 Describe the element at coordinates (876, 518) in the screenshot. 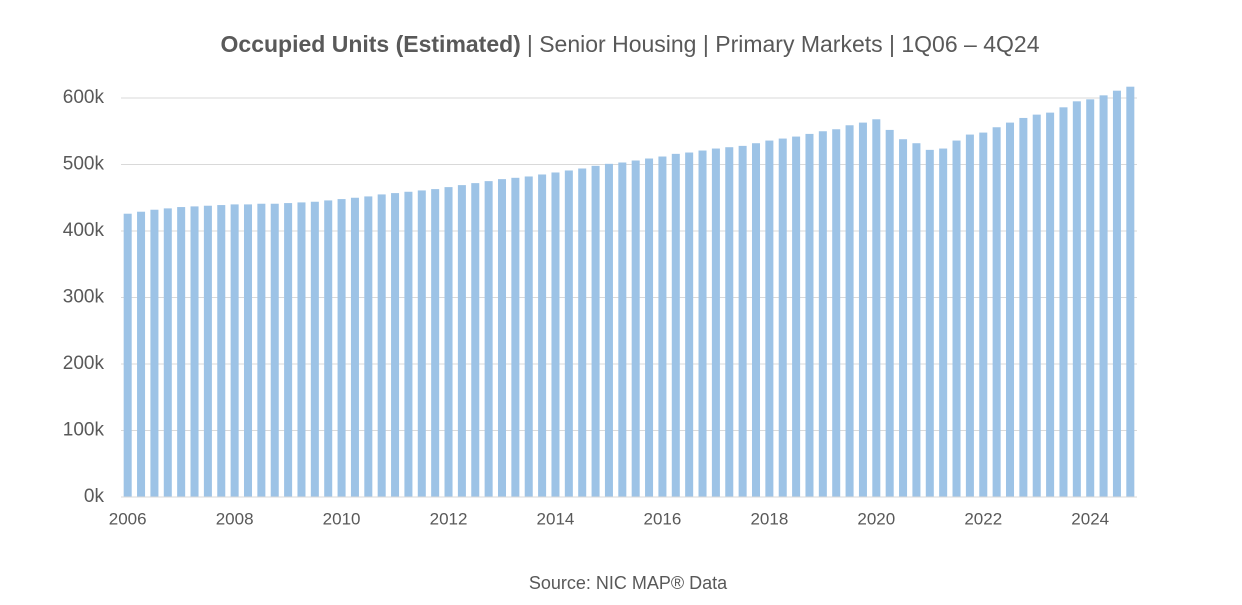

I see `x-tick-label: 2020` at that location.